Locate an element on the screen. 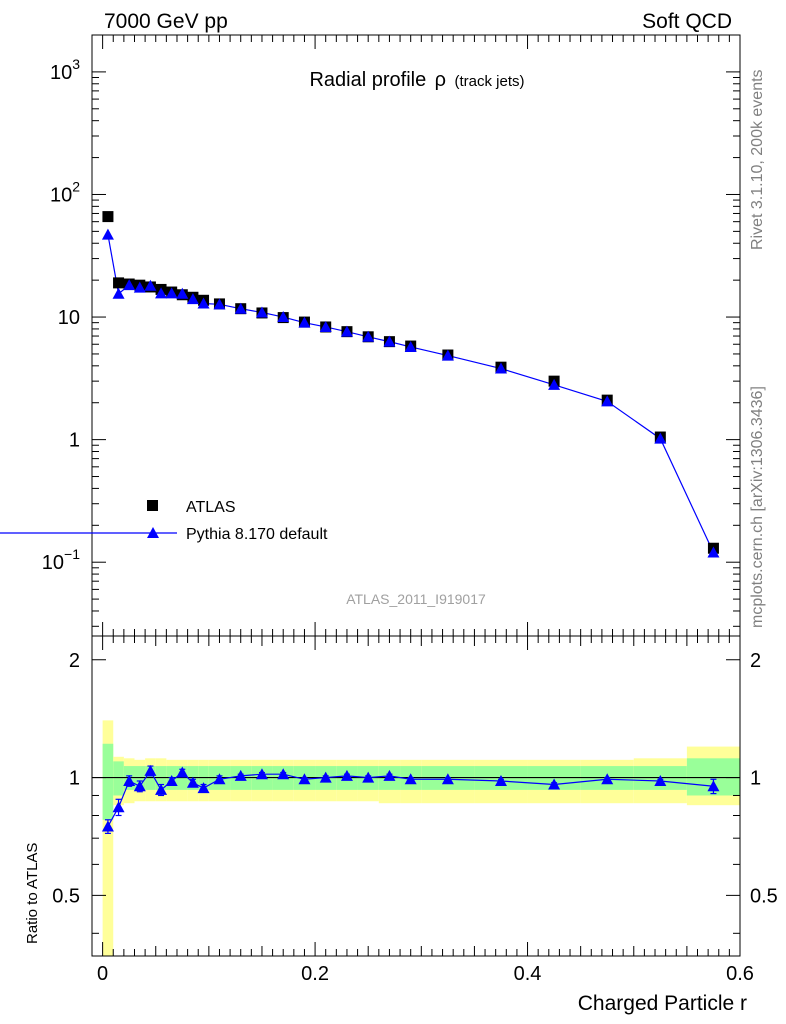  ratio-ytick-label: 1 is located at coordinates (74, 779).